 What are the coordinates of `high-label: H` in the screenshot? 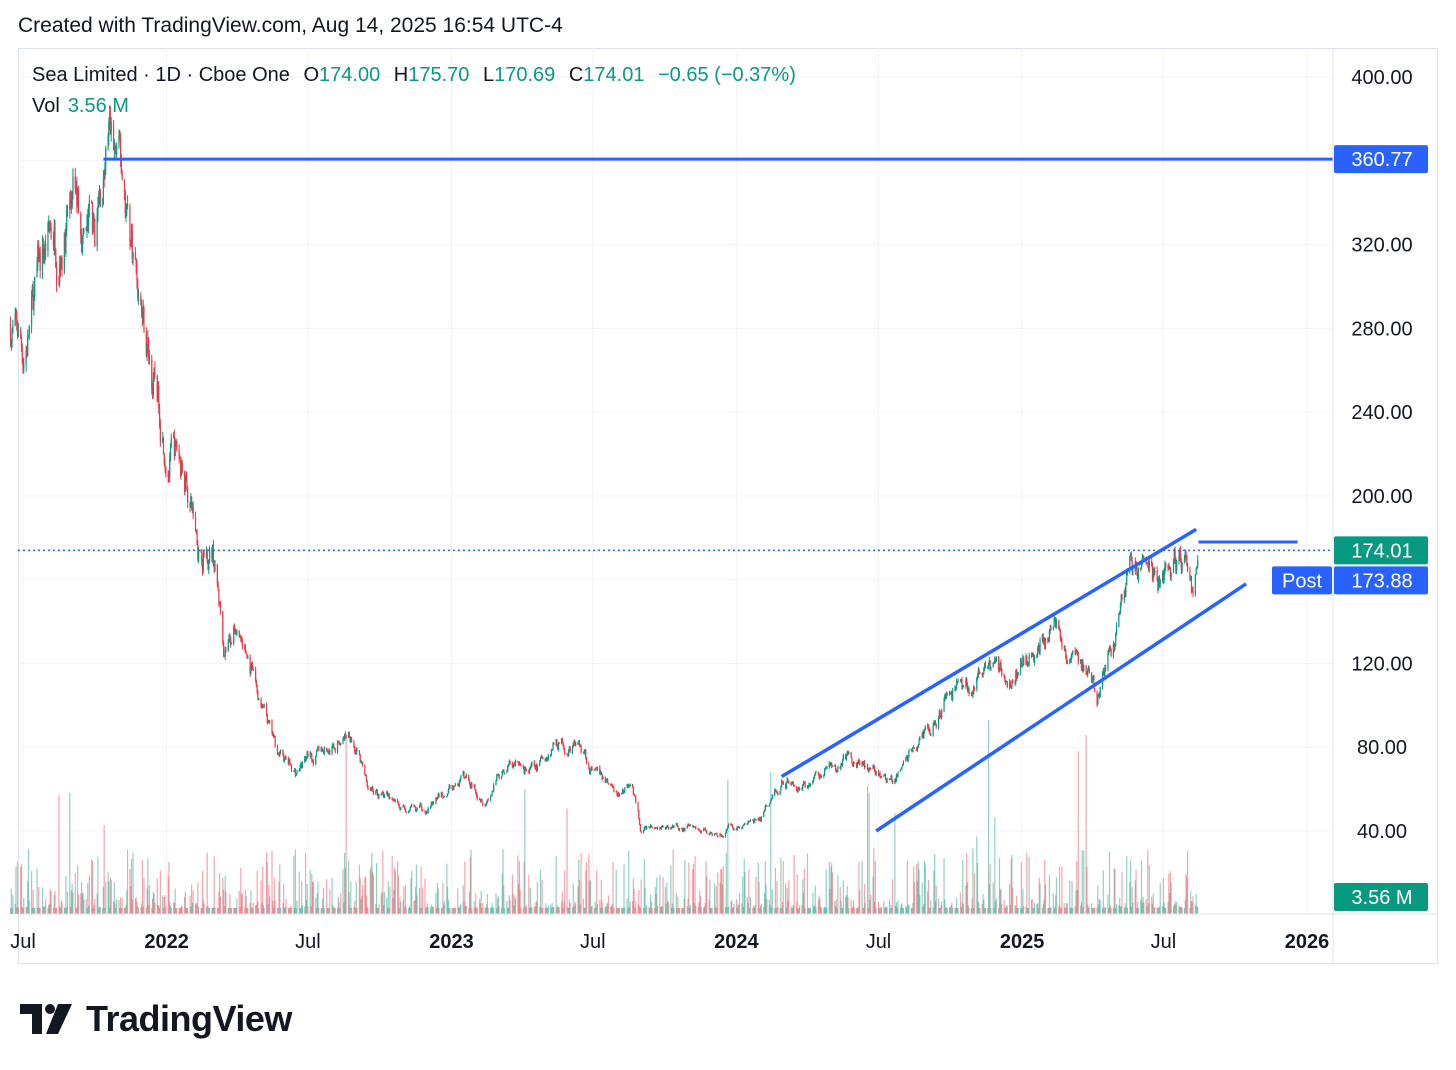 It's located at (401, 75).